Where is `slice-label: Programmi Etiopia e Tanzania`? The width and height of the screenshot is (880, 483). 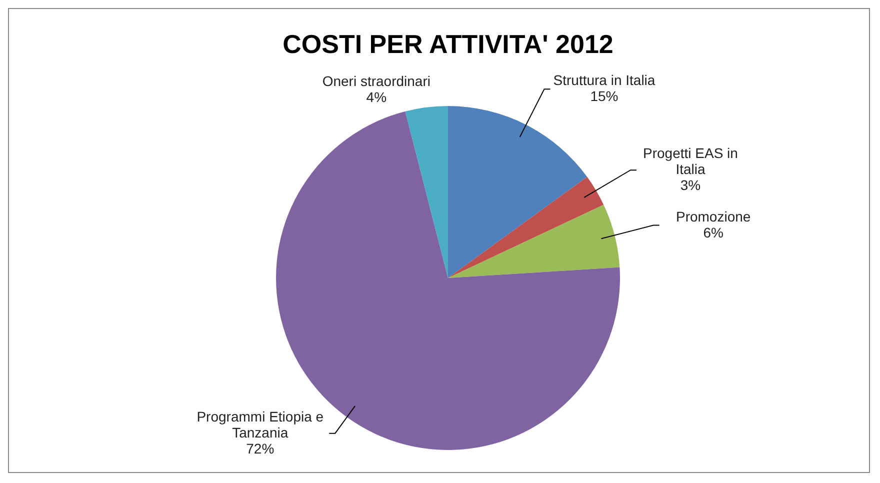 slice-label: Programmi Etiopia e Tanzania is located at coordinates (260, 424).